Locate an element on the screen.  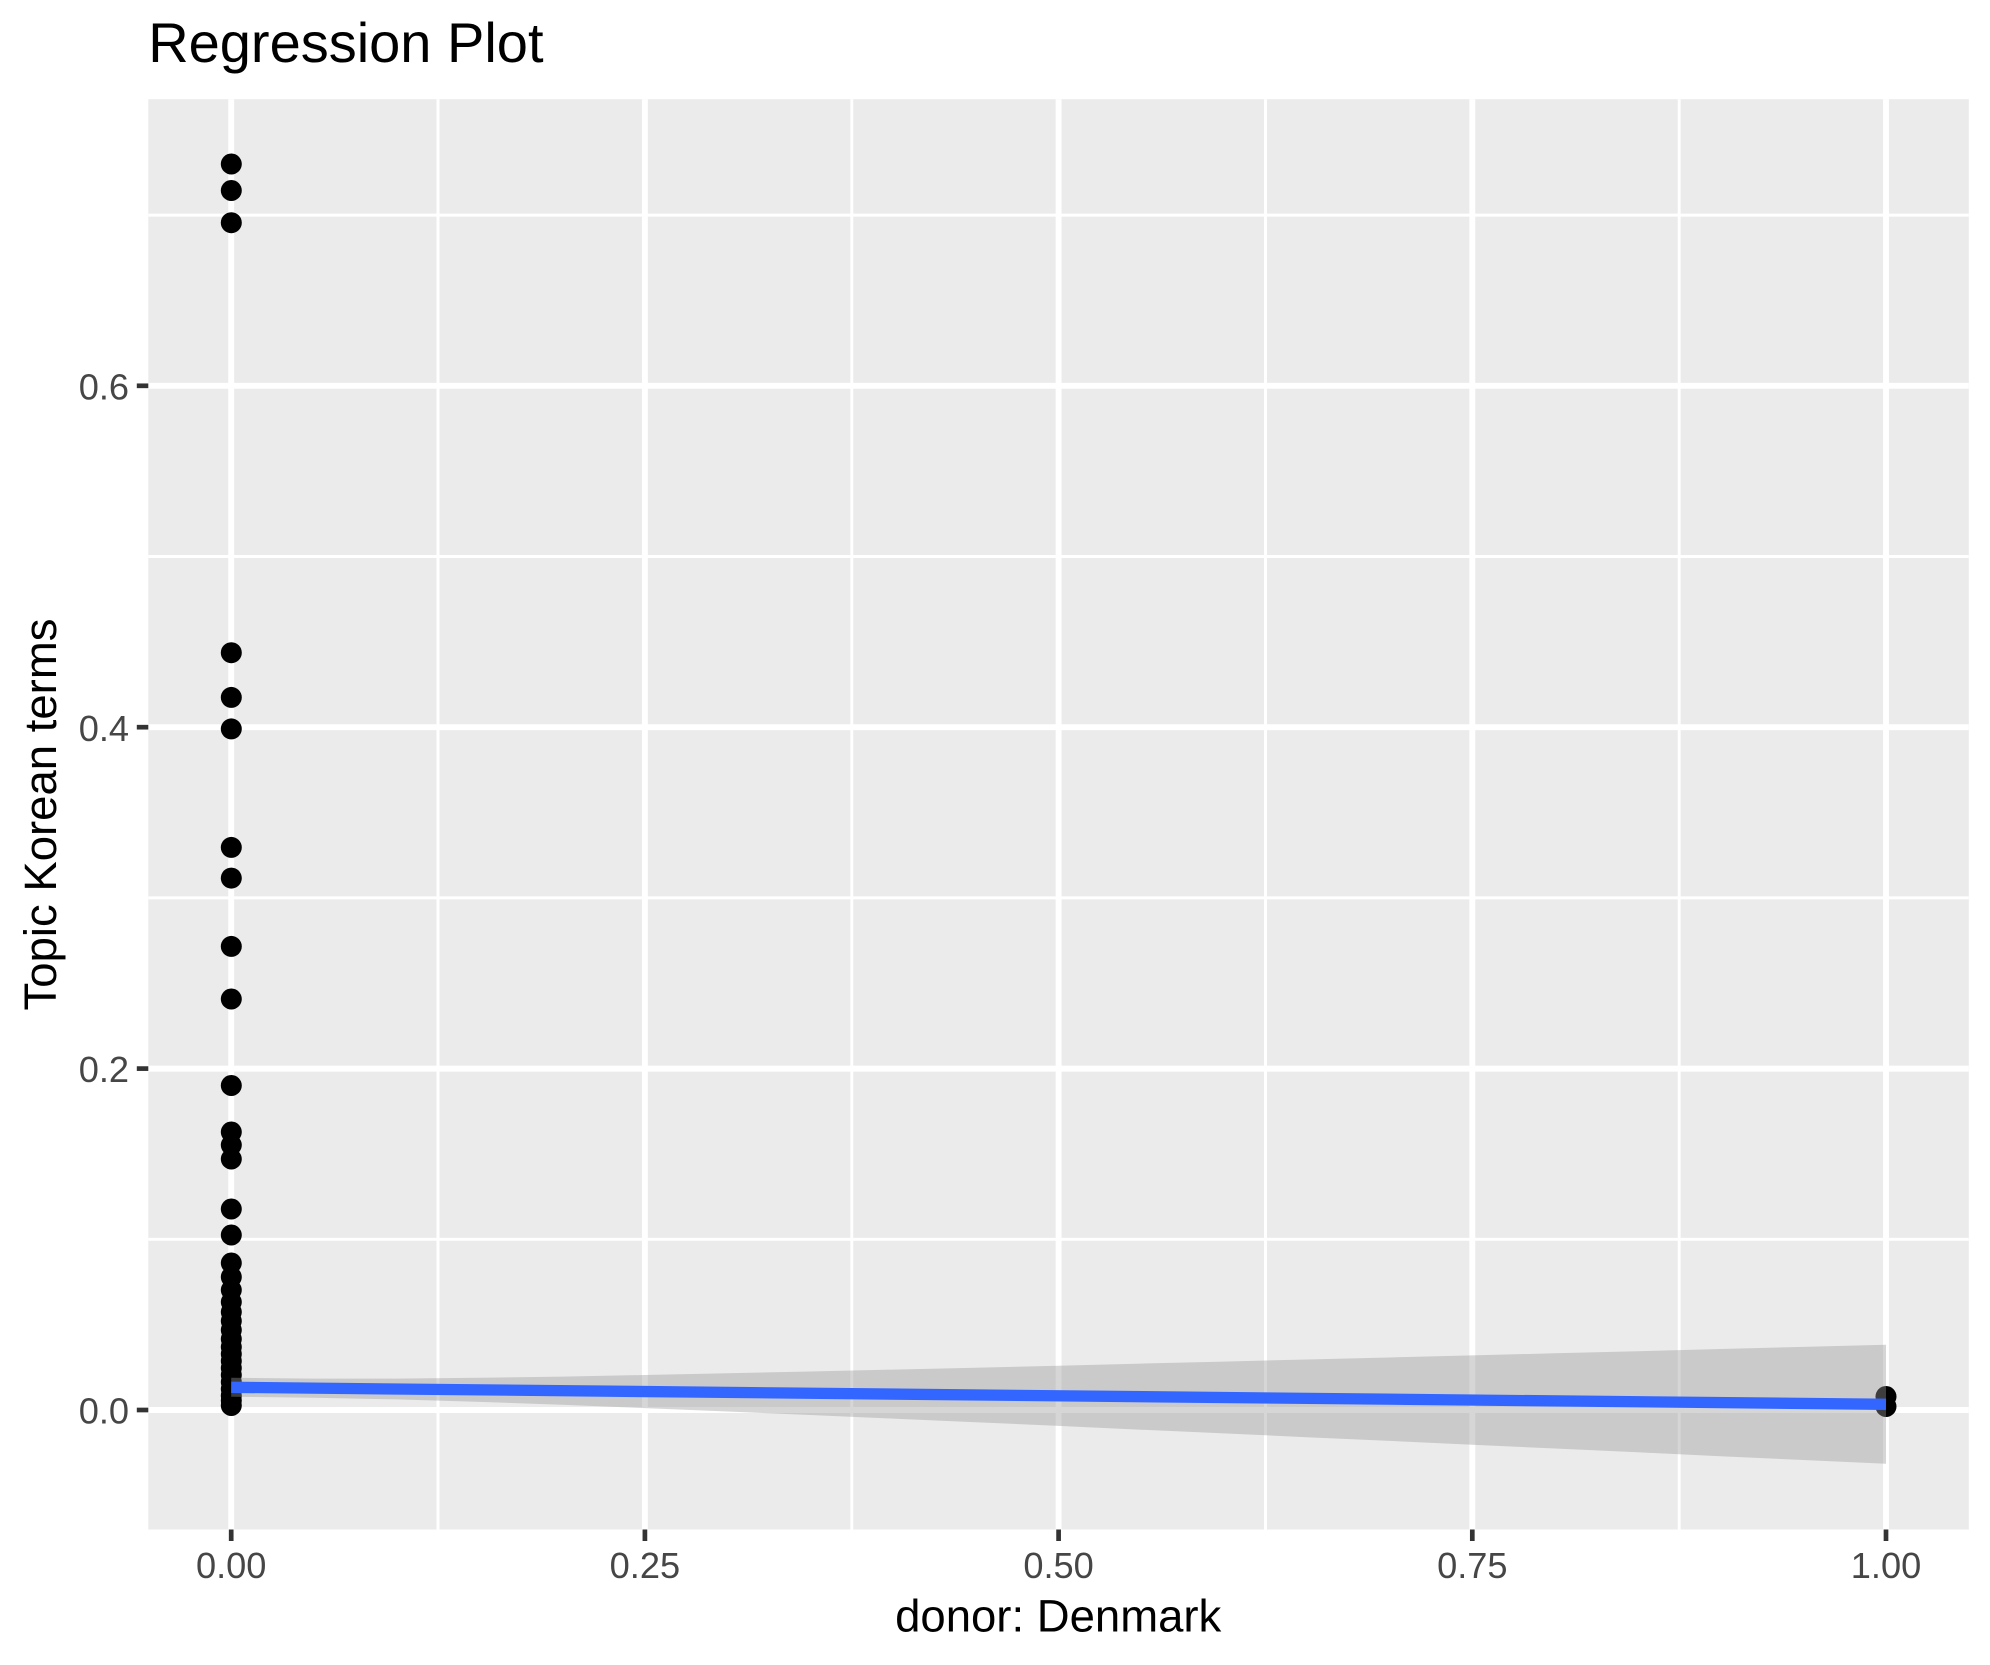
svg-text: 0.0 is located at coordinates (104, 1411).